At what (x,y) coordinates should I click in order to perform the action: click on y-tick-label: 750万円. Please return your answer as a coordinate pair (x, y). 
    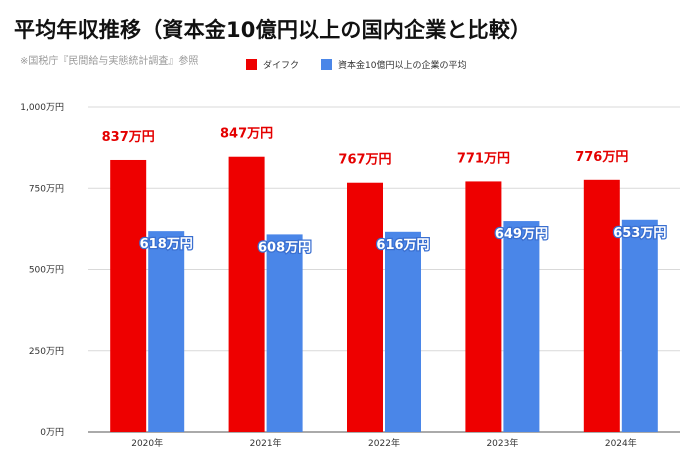
    Looking at the image, I should click on (46, 188).